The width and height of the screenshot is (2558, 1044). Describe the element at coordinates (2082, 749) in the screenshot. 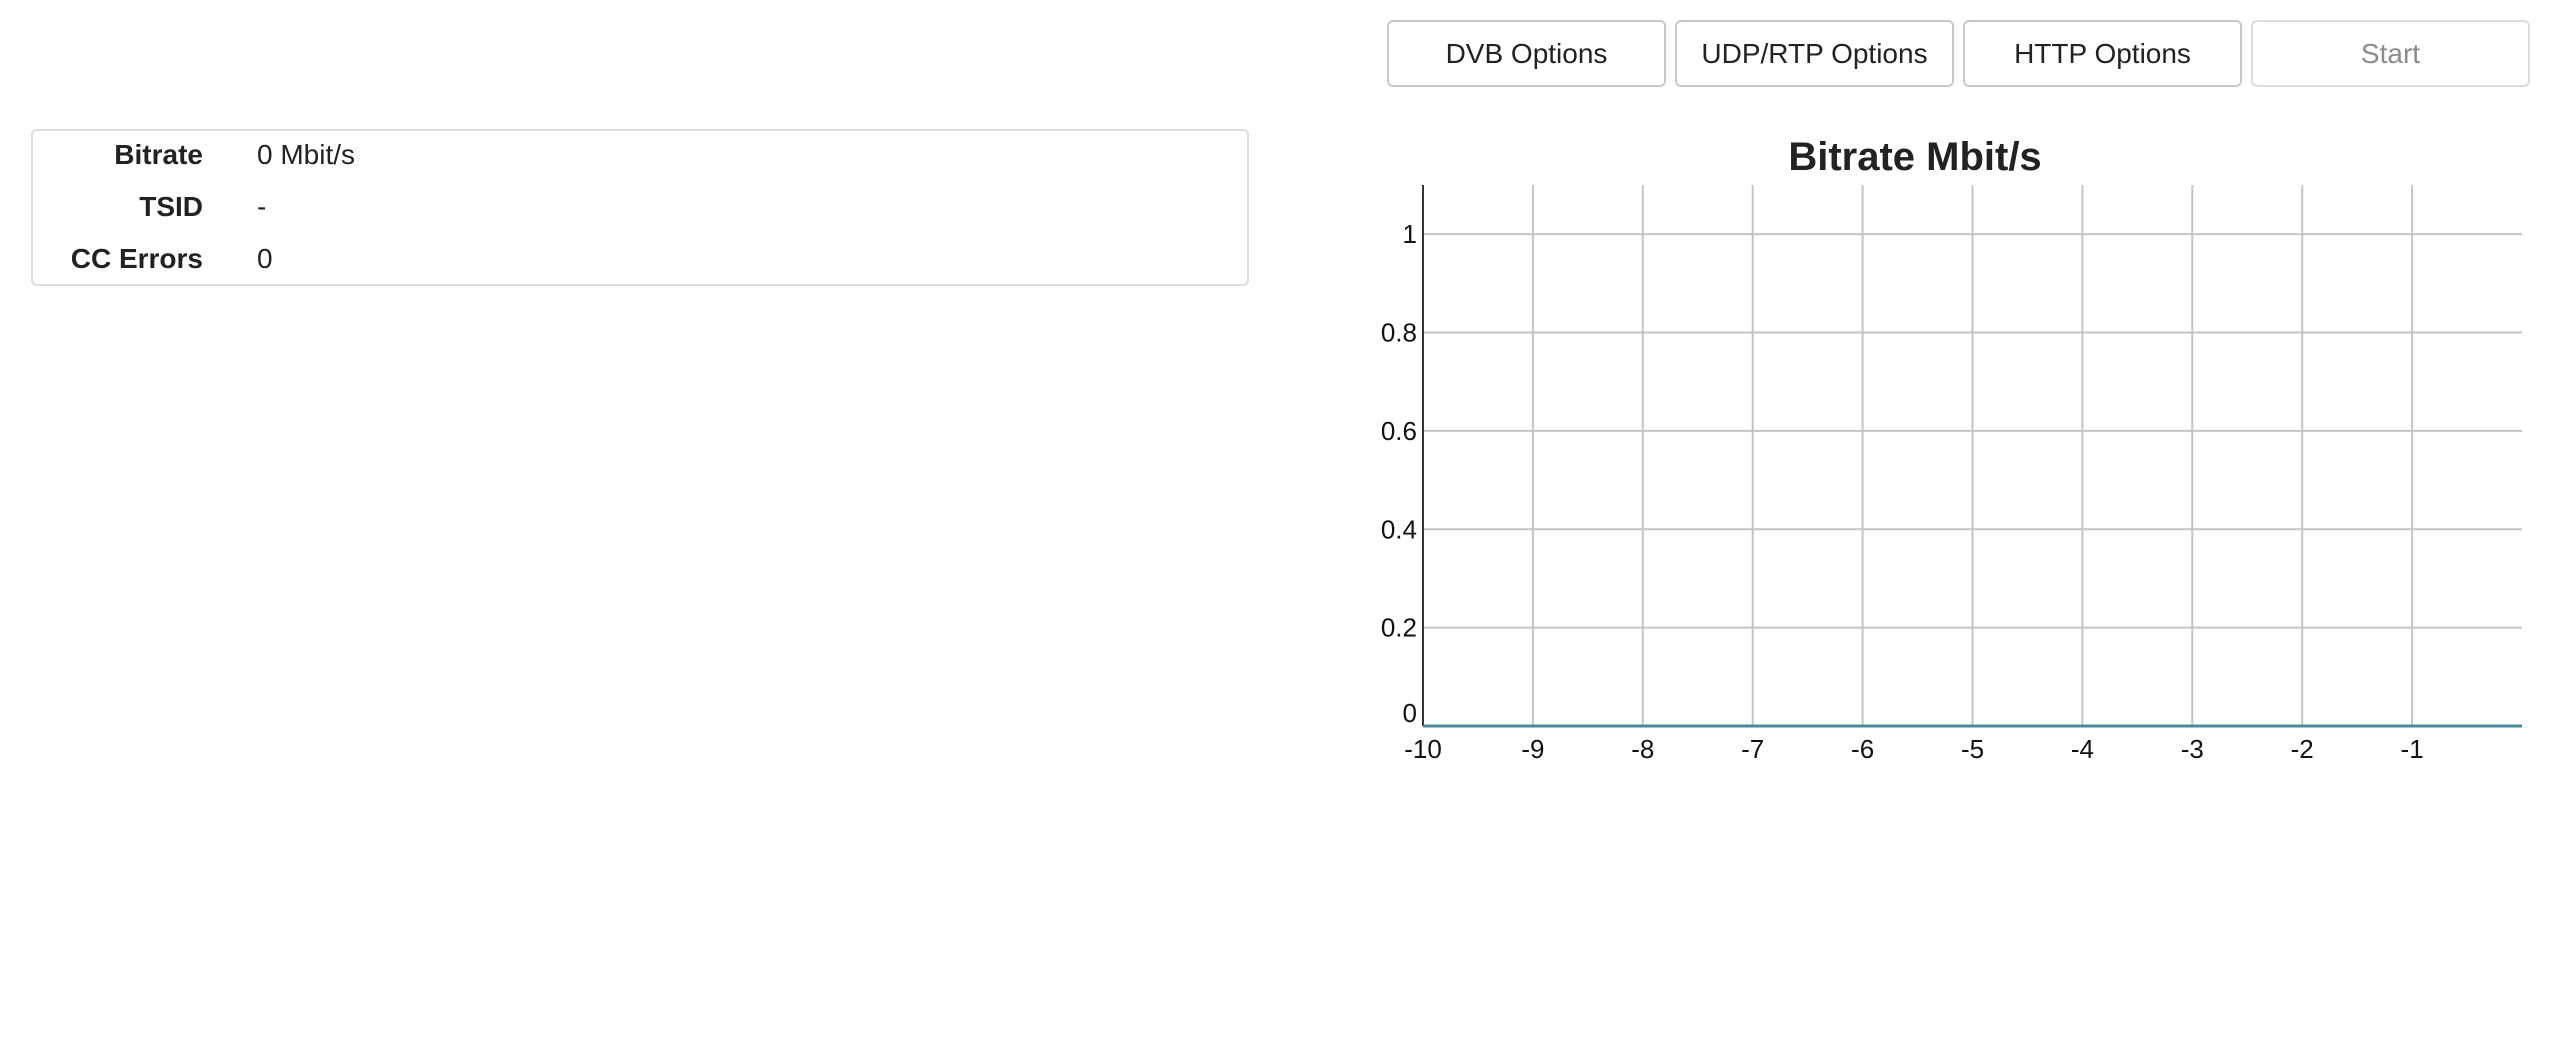

I see `x-tick-label: -4` at that location.